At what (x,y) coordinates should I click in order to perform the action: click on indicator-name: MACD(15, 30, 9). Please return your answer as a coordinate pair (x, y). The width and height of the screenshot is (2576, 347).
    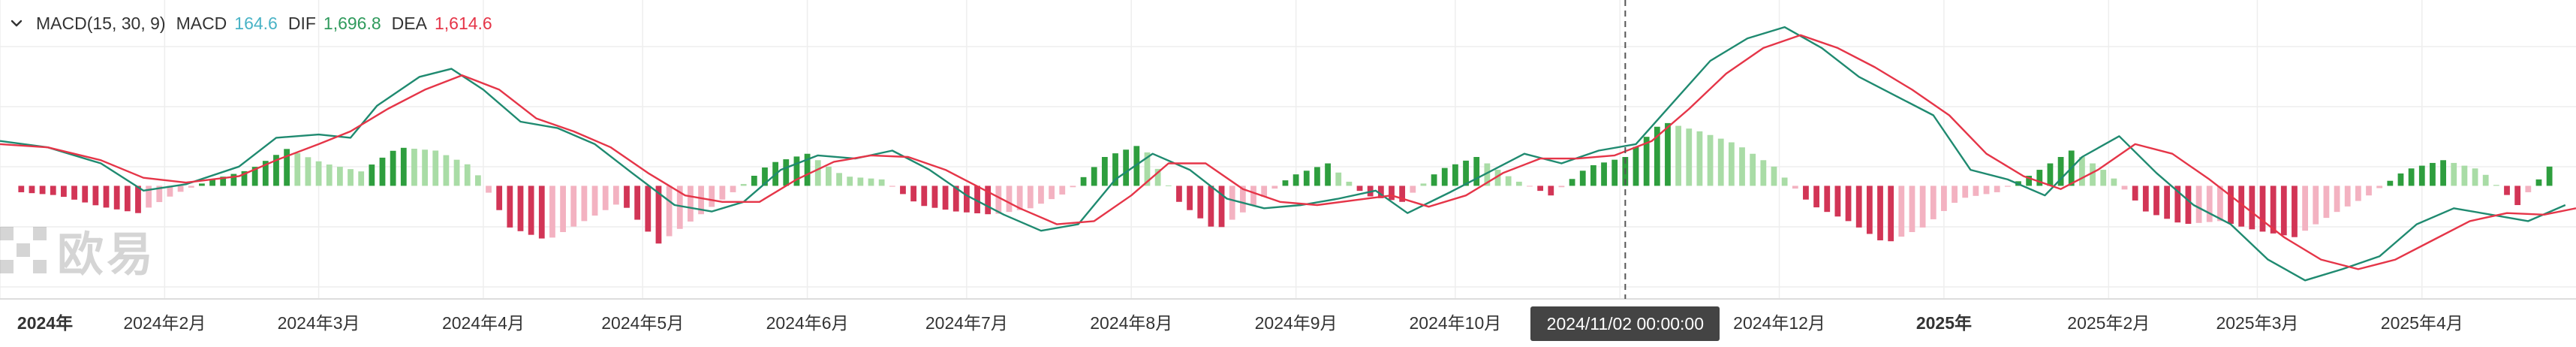
    Looking at the image, I should click on (101, 23).